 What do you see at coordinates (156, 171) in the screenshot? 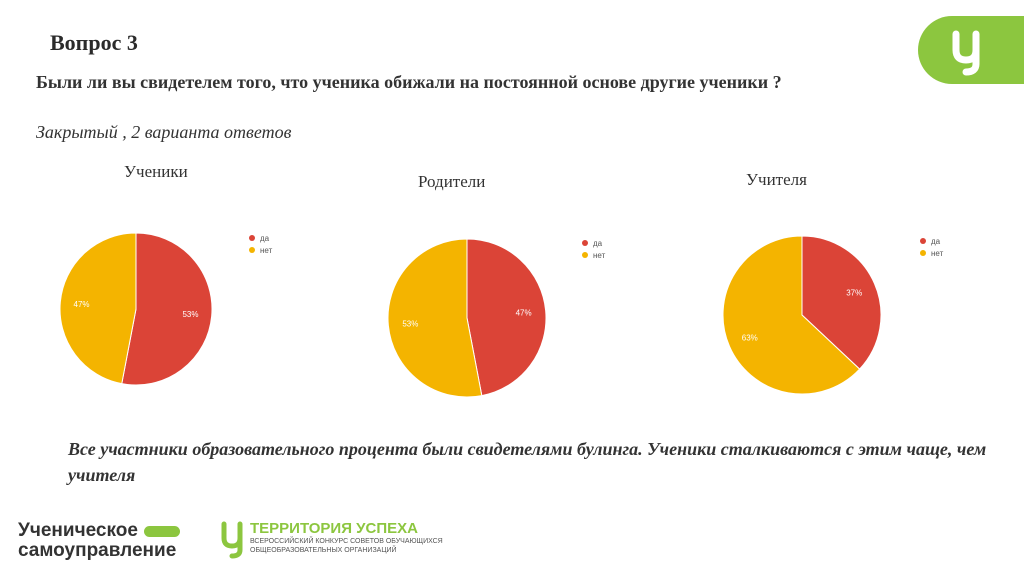
I see `chart-title-students: Ученики` at bounding box center [156, 171].